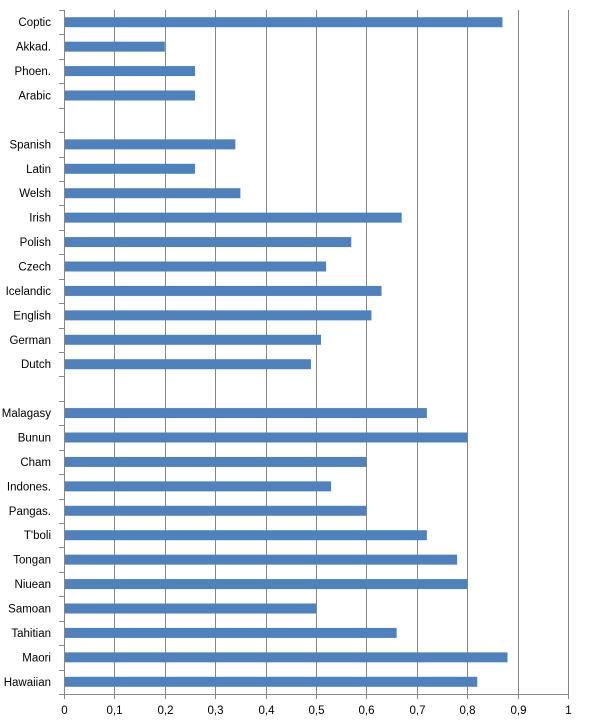 Image resolution: width=591 pixels, height=726 pixels. I want to click on category-label: Samoan, so click(29, 610).